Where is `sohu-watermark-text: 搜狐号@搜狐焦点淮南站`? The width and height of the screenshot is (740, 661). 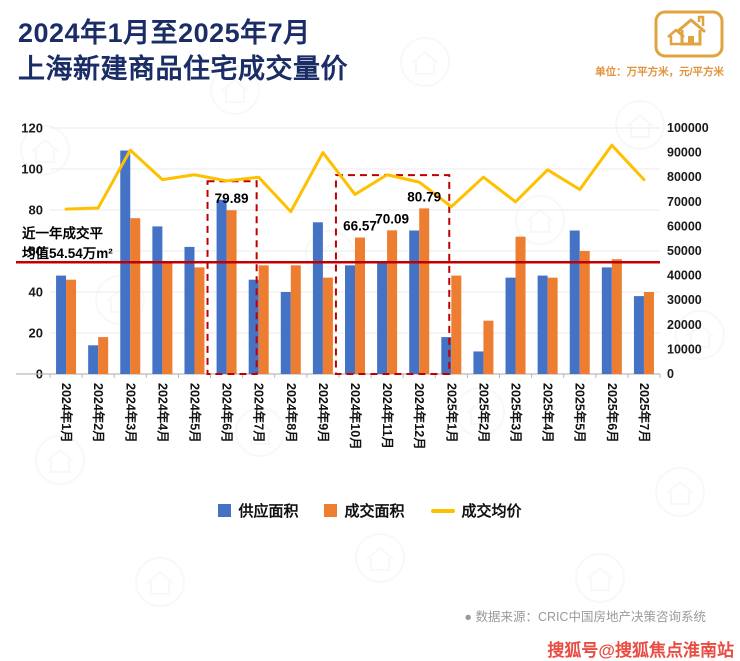 sohu-watermark-text: 搜狐号@搜狐焦点淮南站 is located at coordinates (640, 650).